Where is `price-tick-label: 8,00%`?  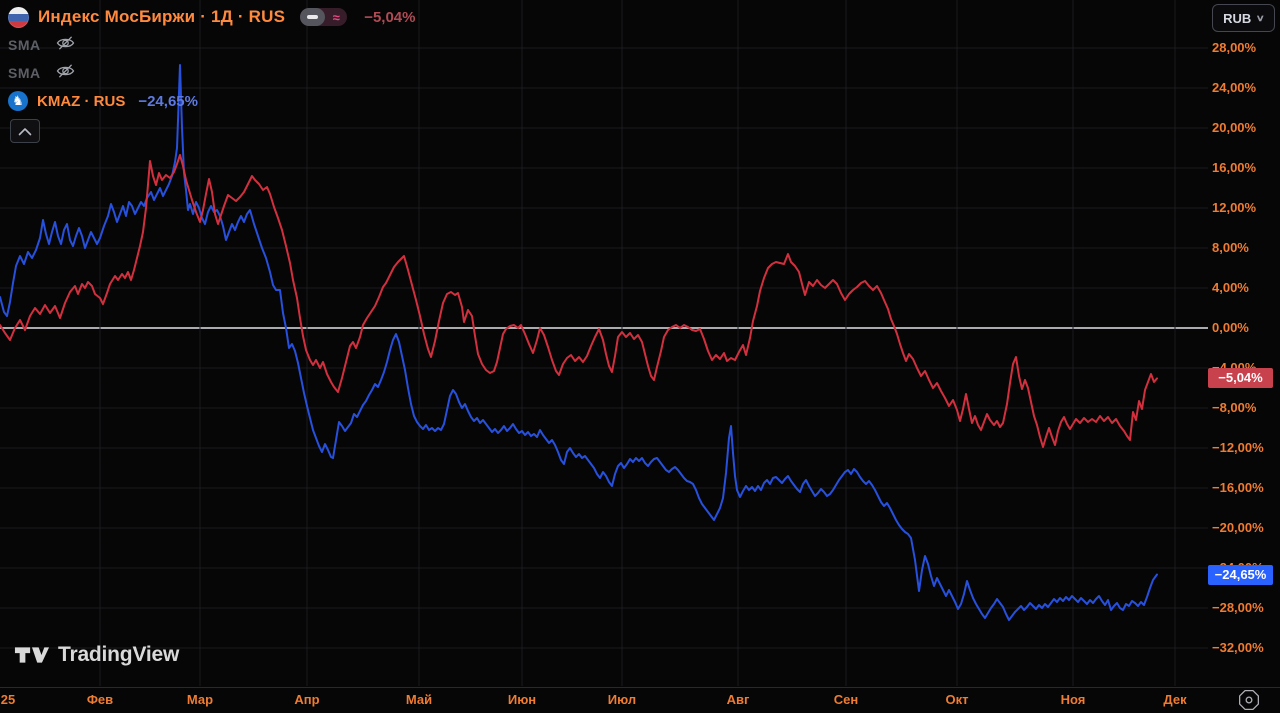 price-tick-label: 8,00% is located at coordinates (1230, 247).